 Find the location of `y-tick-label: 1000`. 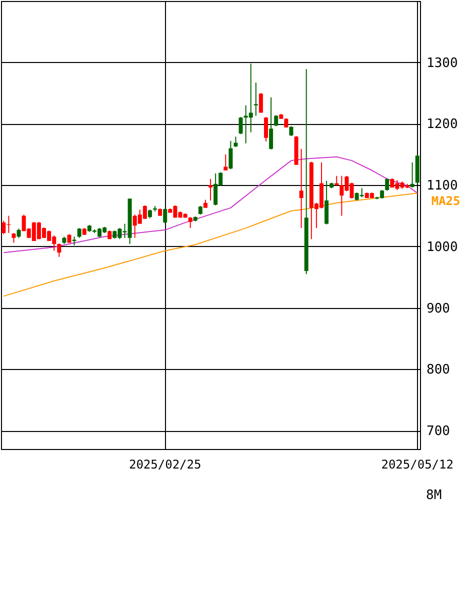

y-tick-label: 1000 is located at coordinates (442, 247).